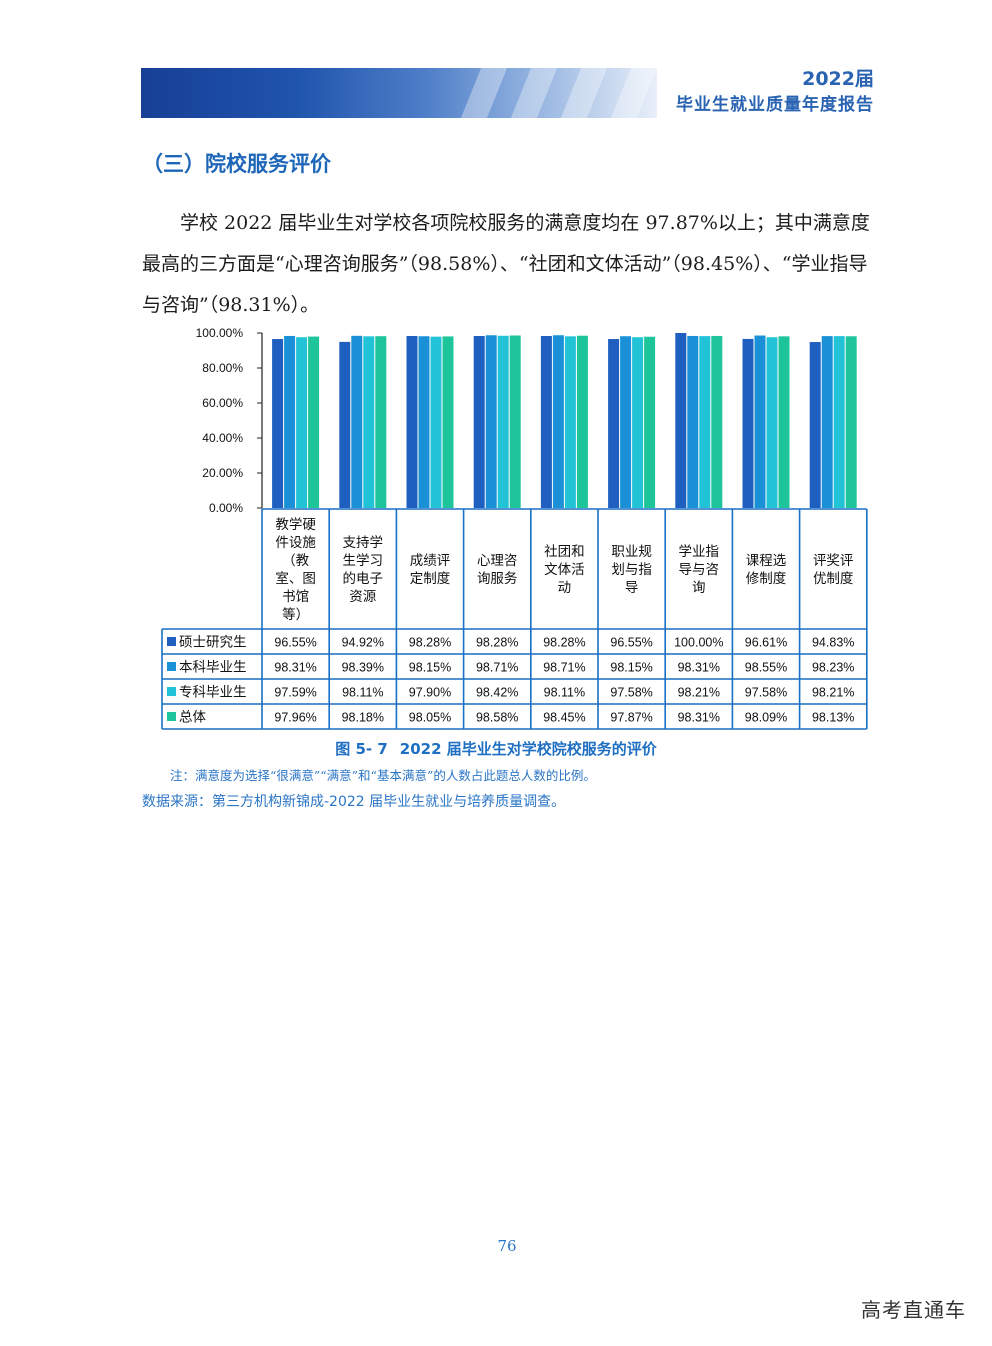 The image size is (992, 1346). Describe the element at coordinates (565, 588) in the screenshot. I see `category-label-line: 动` at that location.